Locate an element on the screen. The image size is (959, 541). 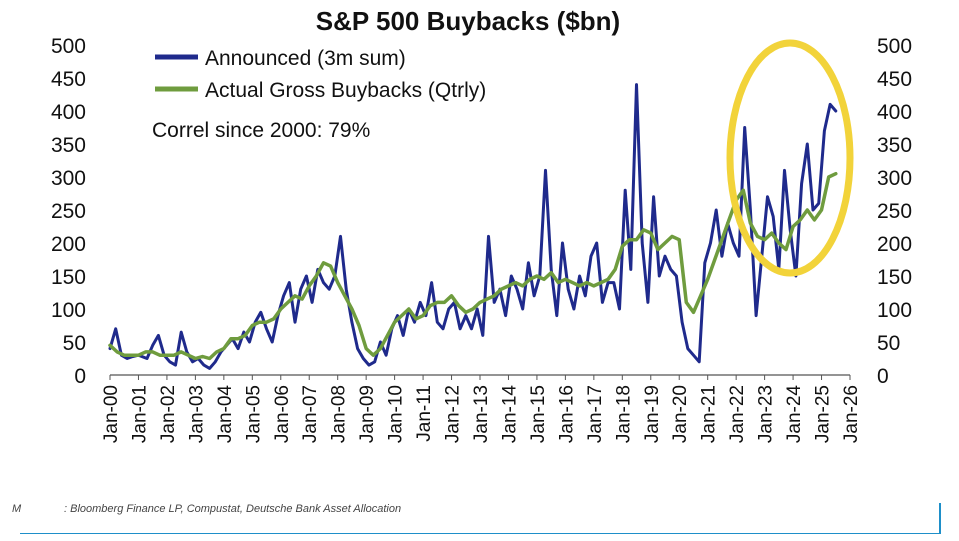
y-tick-label-right: 0 is located at coordinates (883, 376).